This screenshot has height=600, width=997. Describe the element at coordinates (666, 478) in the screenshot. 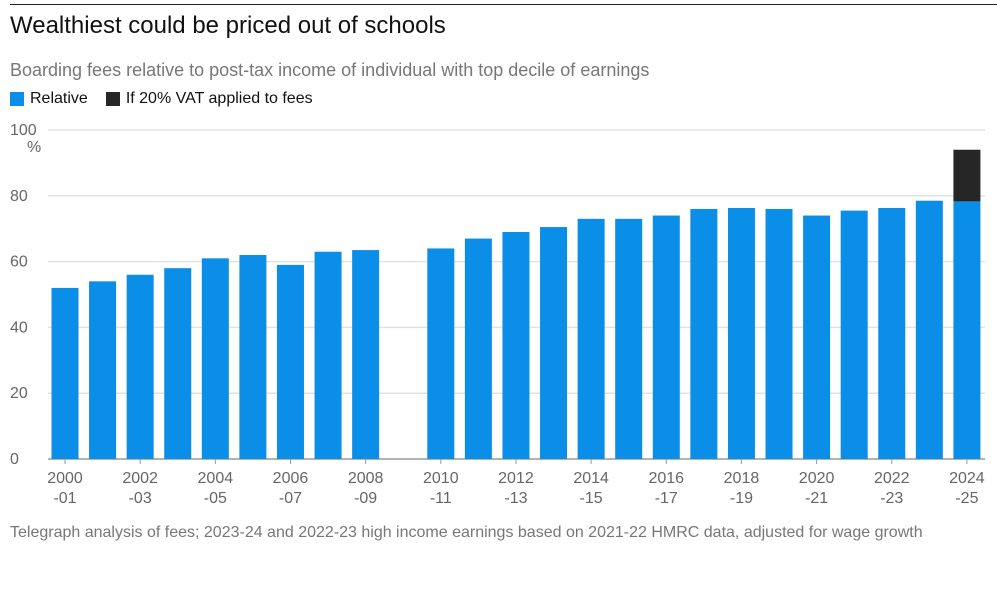

I see `x-tick-label: 2016` at that location.